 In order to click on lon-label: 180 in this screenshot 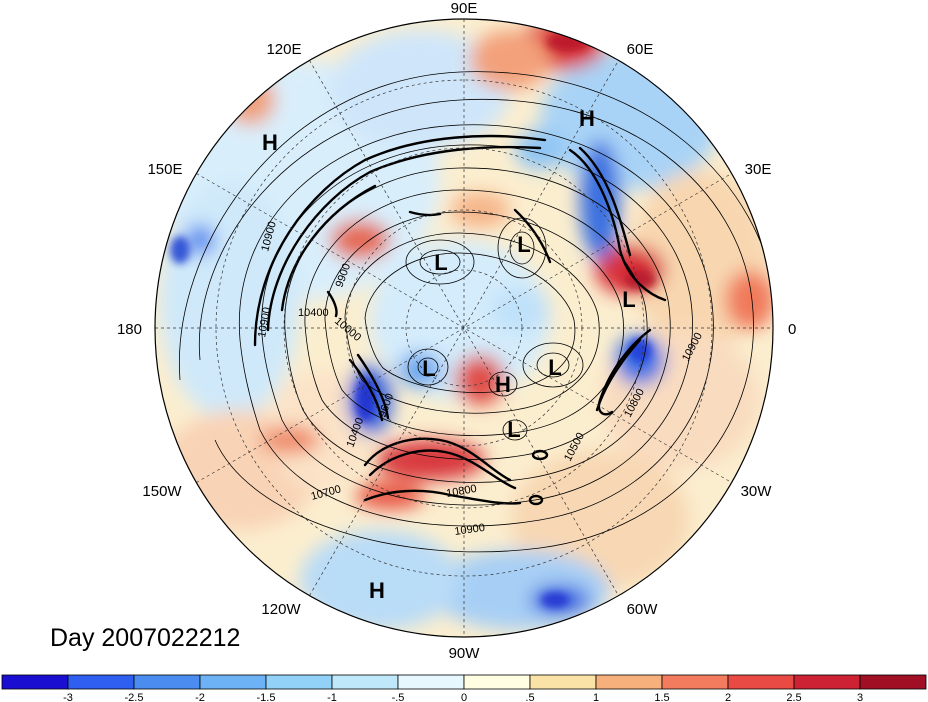, I will do `click(129, 329)`.